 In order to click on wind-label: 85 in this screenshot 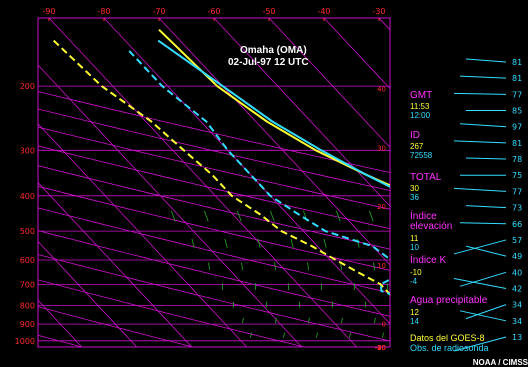, I will do `click(517, 111)`.